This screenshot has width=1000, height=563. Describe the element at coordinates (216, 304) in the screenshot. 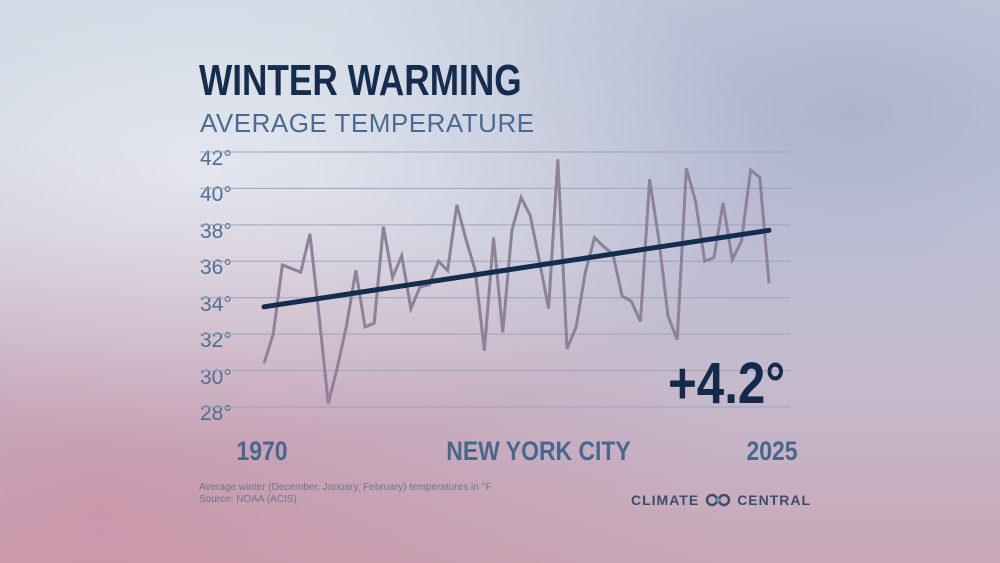

I see `y-tick-label: 34°` at that location.